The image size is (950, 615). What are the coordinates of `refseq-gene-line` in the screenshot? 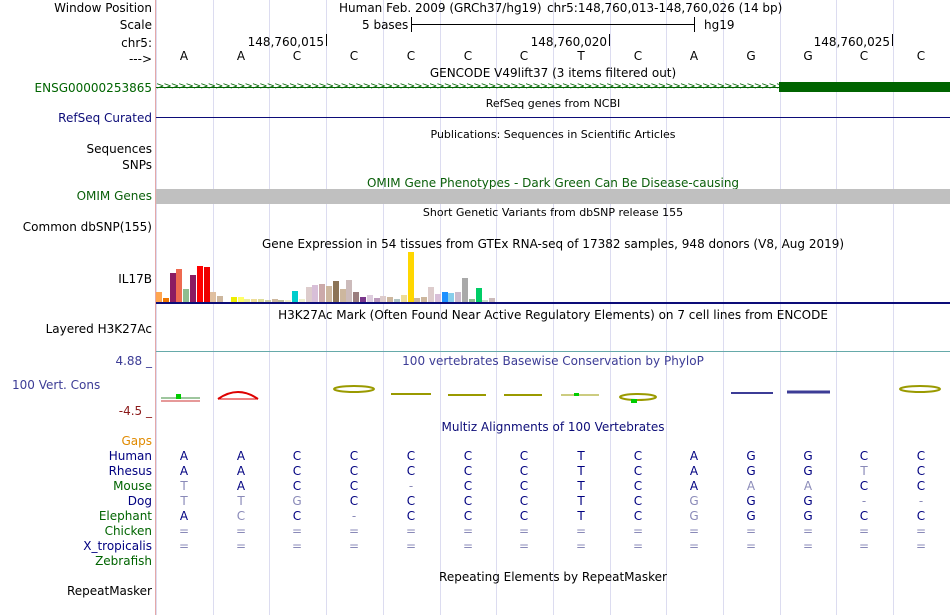 It's located at (553, 117).